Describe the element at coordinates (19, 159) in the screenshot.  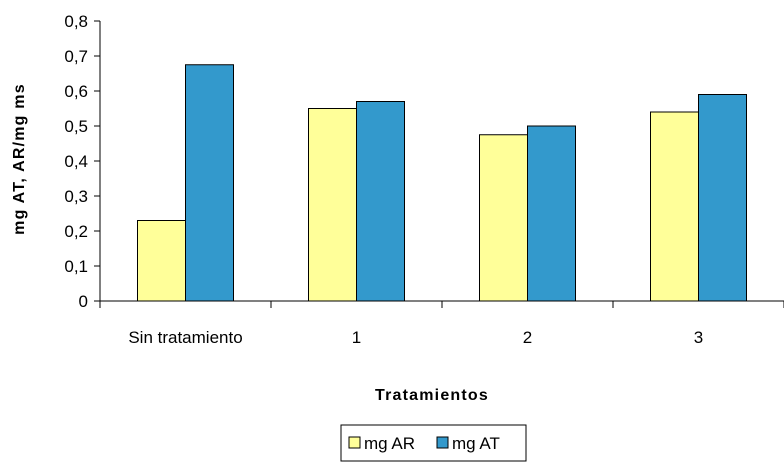
I see `y-axis-title: mg AT, AR/mg ms` at that location.